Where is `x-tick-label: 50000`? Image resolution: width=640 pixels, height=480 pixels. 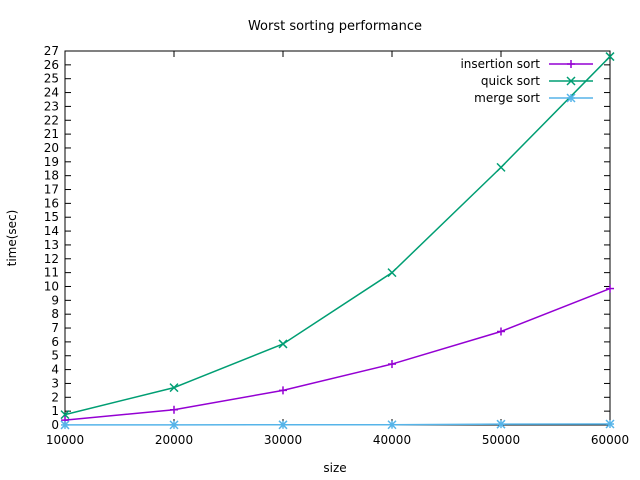
x-tick-label: 50000 is located at coordinates (501, 440).